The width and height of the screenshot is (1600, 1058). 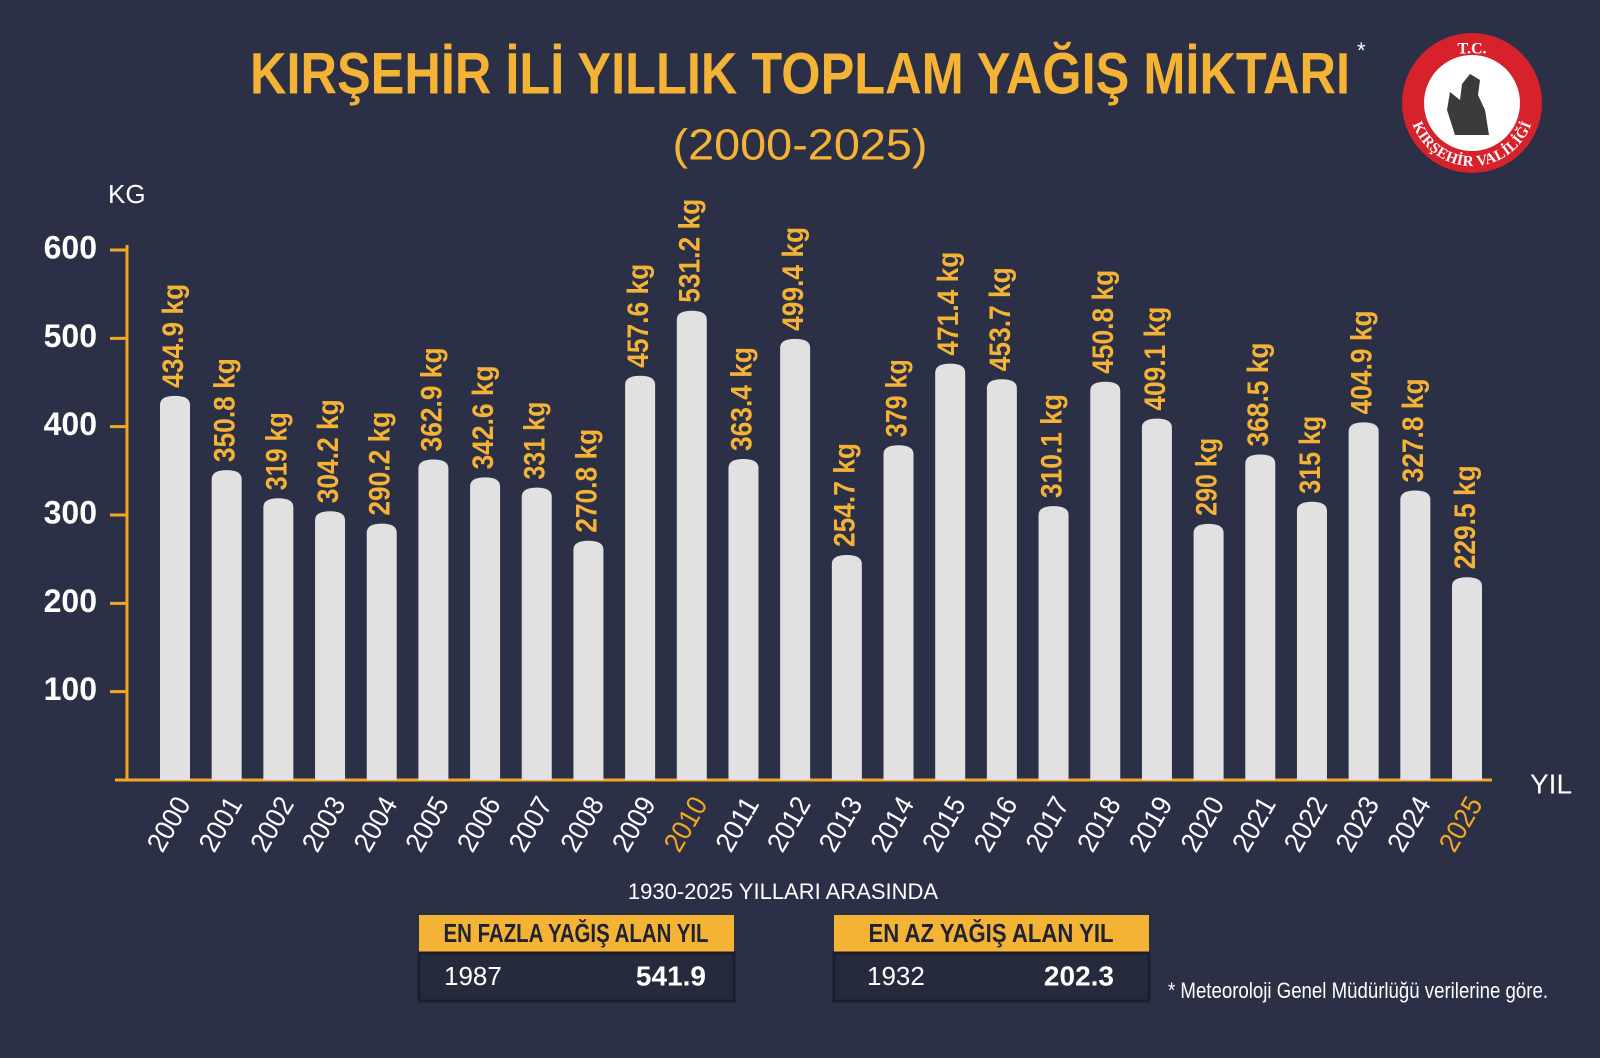 I want to click on value-label: 319 kg, so click(x=276, y=451).